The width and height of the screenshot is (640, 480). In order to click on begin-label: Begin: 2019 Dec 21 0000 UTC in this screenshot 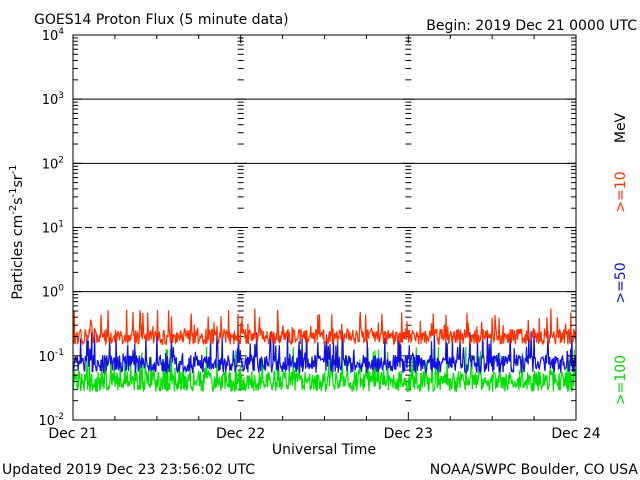, I will do `click(531, 26)`.